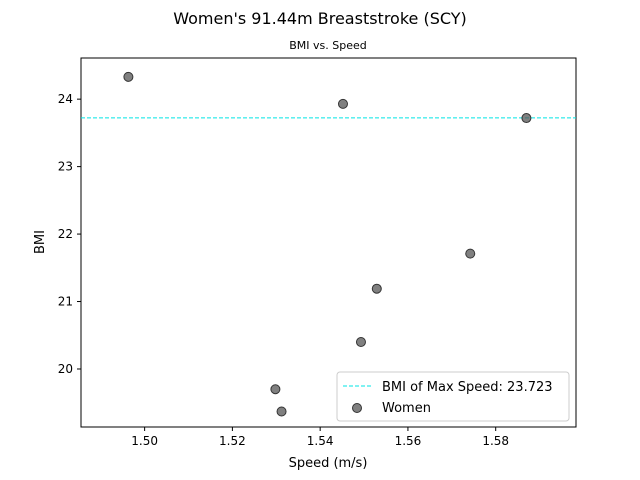  What do you see at coordinates (144, 441) in the screenshot?
I see `x-tick-label: 1.50` at bounding box center [144, 441].